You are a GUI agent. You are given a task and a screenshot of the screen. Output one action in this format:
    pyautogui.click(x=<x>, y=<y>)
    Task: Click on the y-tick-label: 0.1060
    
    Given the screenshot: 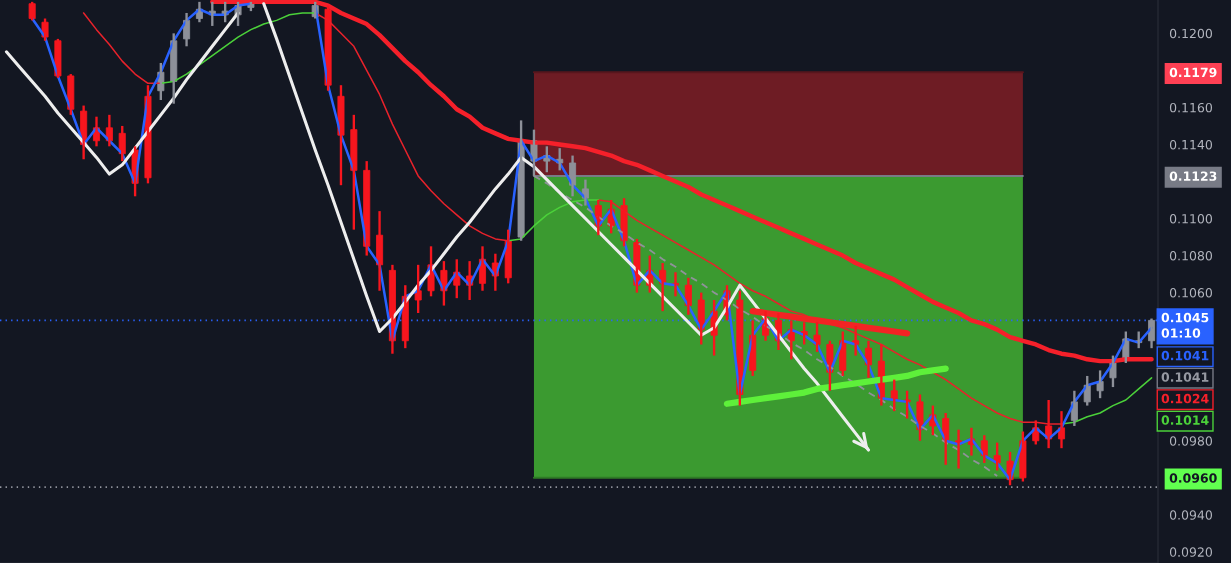 What is the action you would take?
    pyautogui.click(x=1191, y=293)
    